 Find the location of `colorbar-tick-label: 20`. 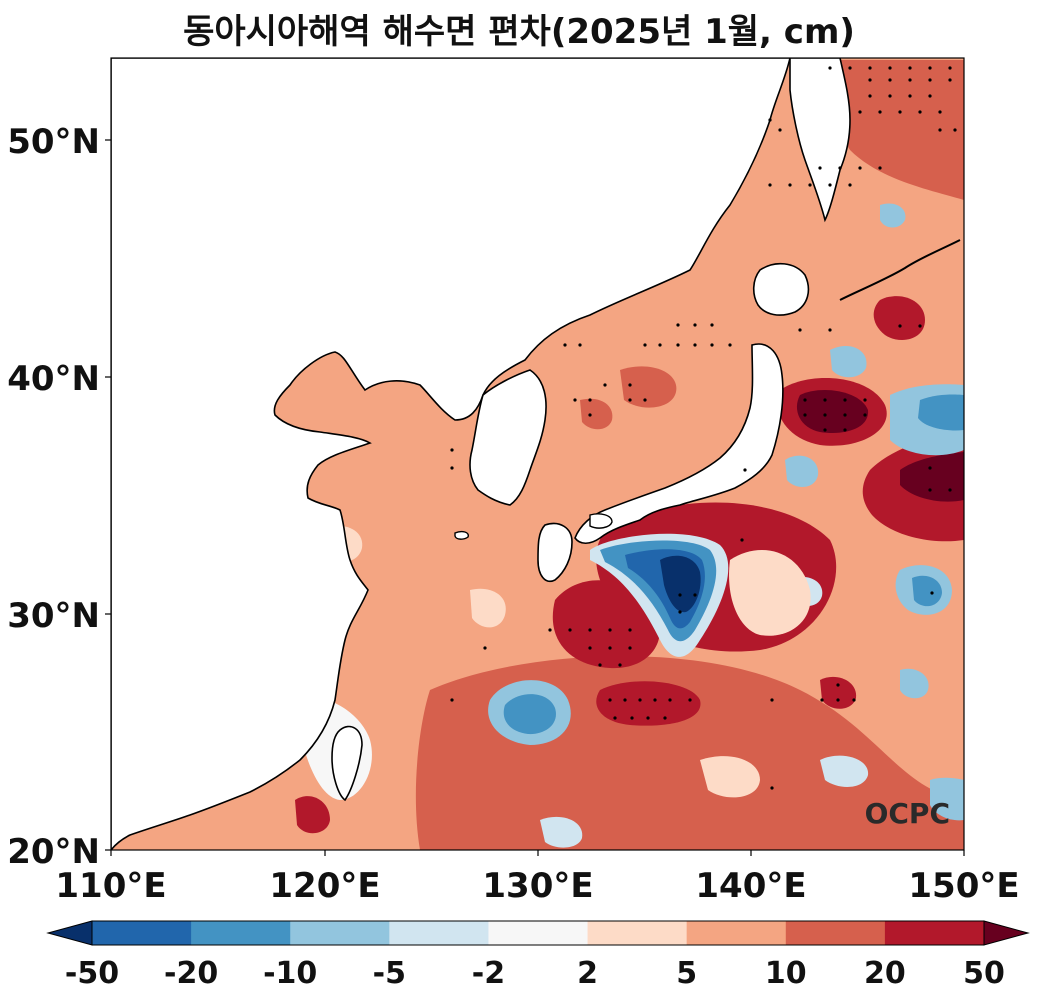

colorbar-tick-label: 20 is located at coordinates (885, 973).